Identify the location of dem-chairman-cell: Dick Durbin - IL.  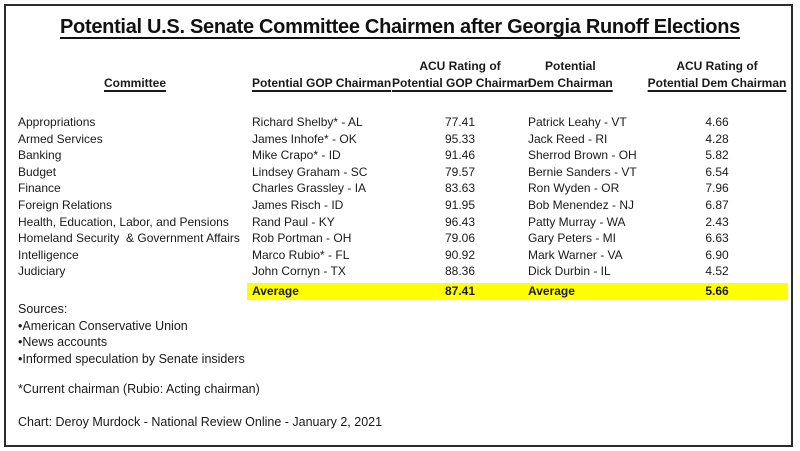
(569, 271).